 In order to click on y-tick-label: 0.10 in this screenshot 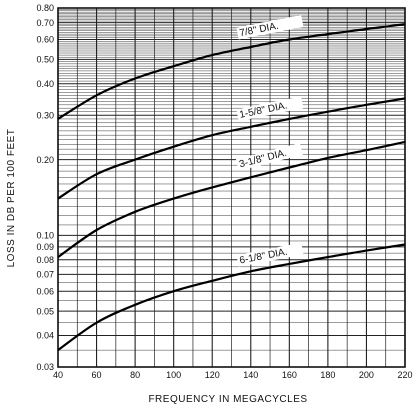, I will do `click(45, 236)`.